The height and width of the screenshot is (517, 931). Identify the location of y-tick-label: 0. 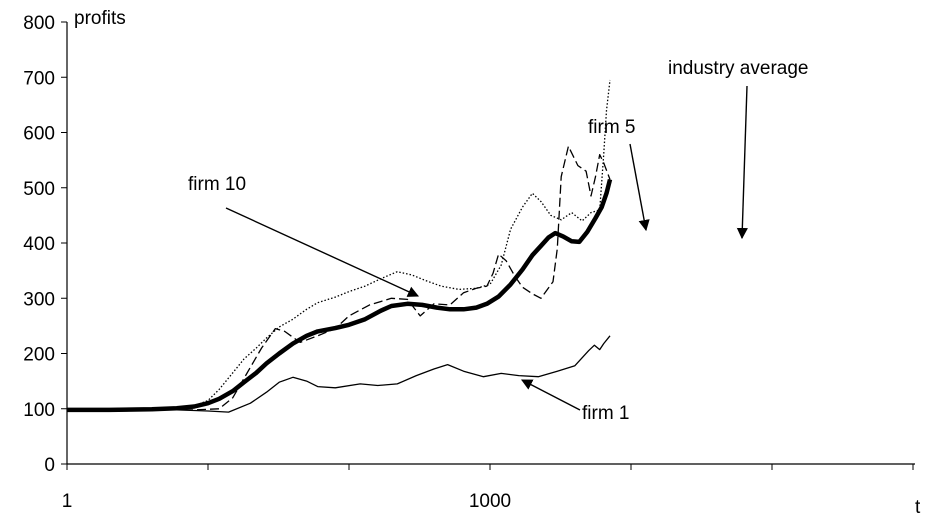
(49, 465).